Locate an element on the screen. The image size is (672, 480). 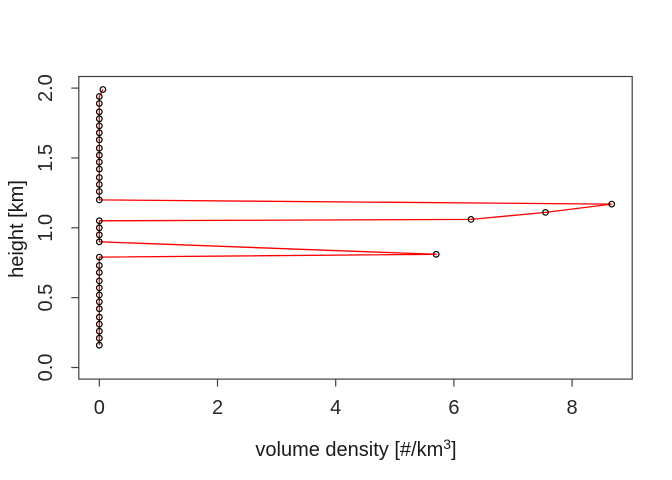
y-tick-label: 2.0 is located at coordinates (46, 88).